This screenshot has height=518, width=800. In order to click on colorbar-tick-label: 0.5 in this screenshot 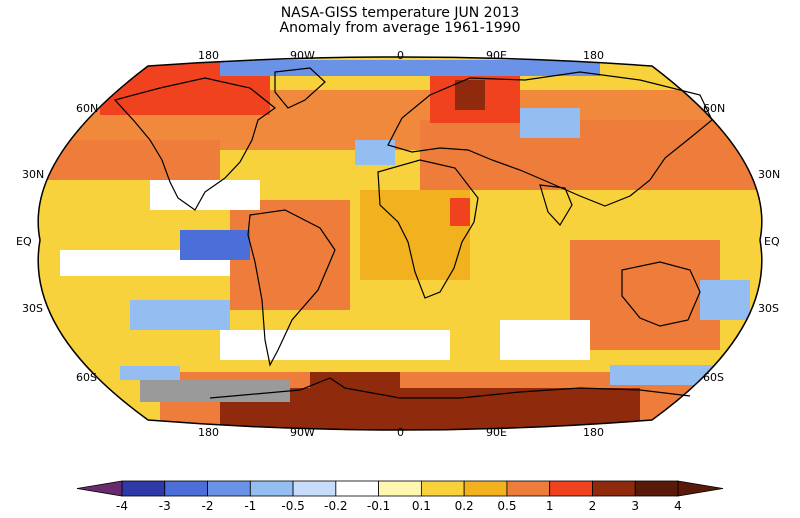, I will do `click(506, 506)`.